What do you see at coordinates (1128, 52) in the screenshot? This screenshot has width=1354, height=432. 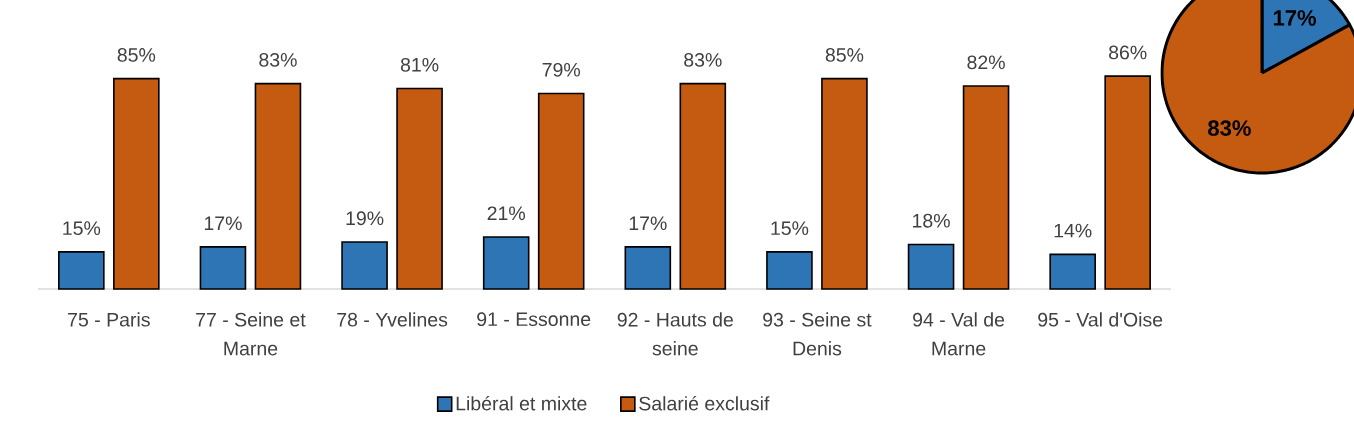 I see `data-label: 86%` at bounding box center [1128, 52].